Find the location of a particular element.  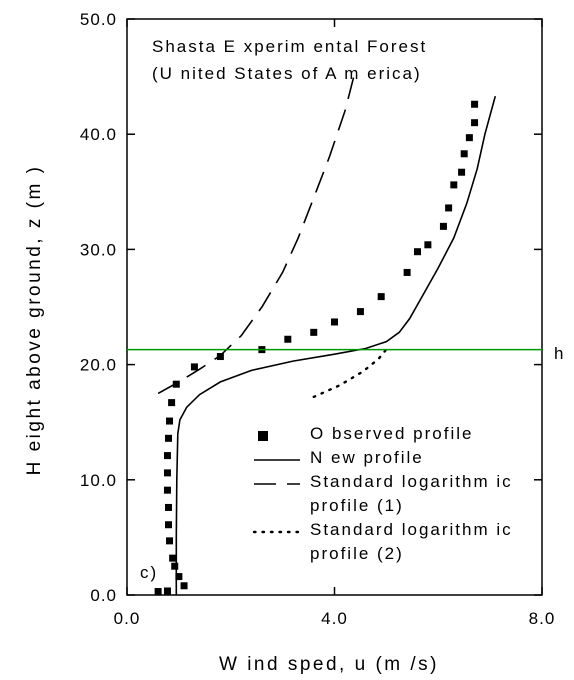

y-tick-label: 0.0 is located at coordinates (103, 595).